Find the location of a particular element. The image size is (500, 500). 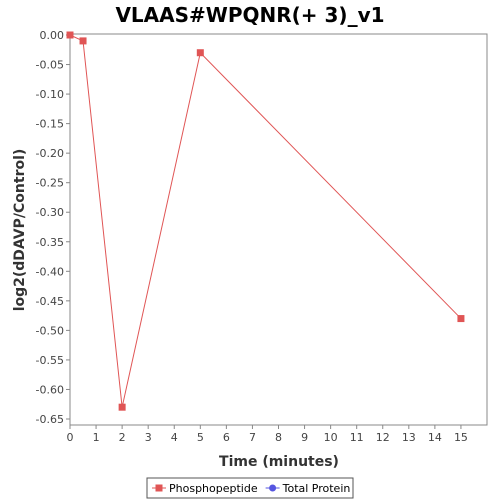

x-tick-label: 1 is located at coordinates (96, 437).